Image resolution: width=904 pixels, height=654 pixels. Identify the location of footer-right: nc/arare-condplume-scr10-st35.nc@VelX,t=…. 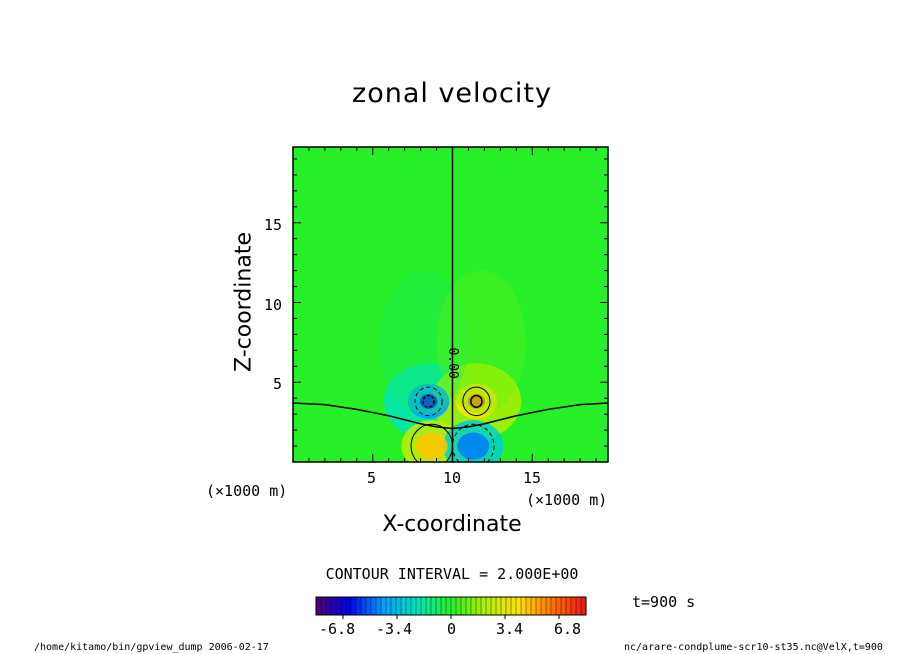
(753, 647).